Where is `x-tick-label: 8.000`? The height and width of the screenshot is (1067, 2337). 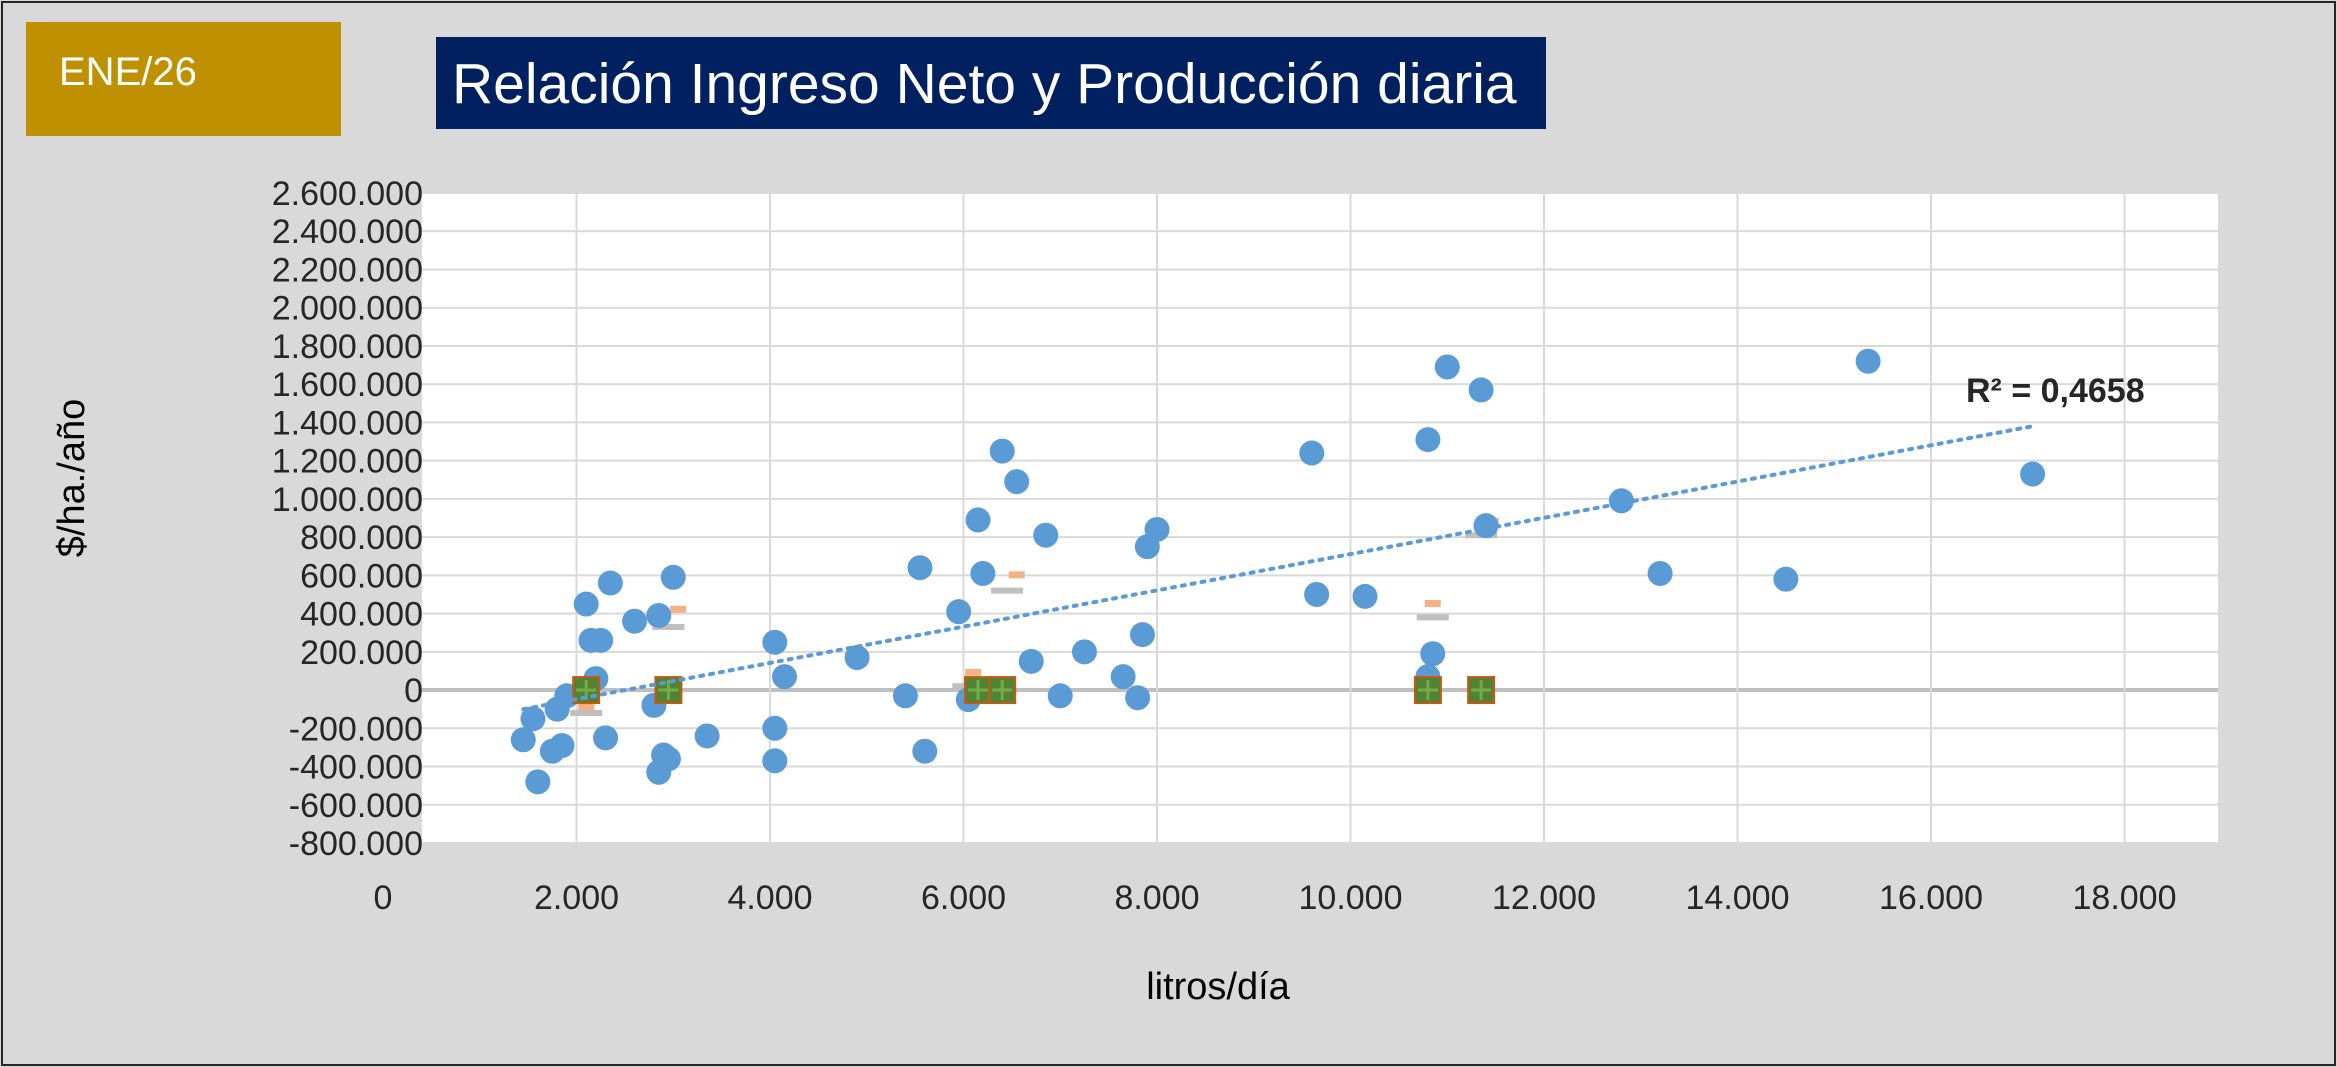
x-tick-label: 8.000 is located at coordinates (1156, 898).